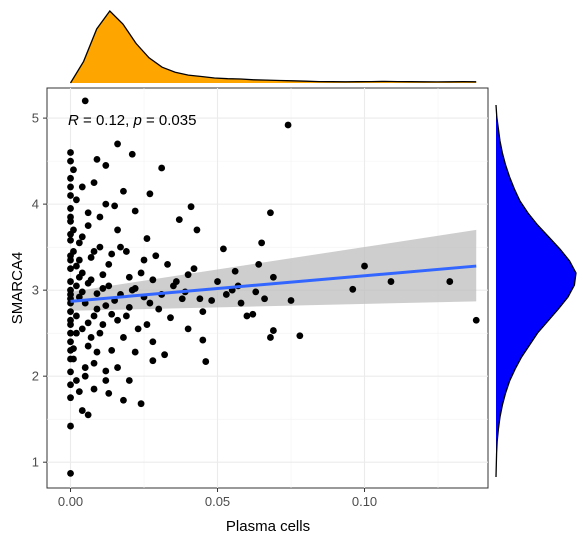  Describe the element at coordinates (217, 501) in the screenshot. I see `x-tick-label: 0.05` at that location.